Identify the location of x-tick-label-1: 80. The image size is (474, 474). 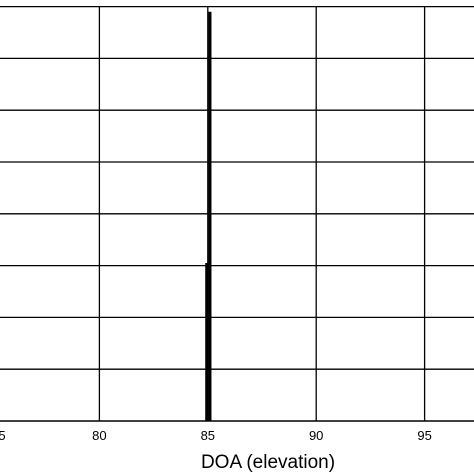
(99, 435).